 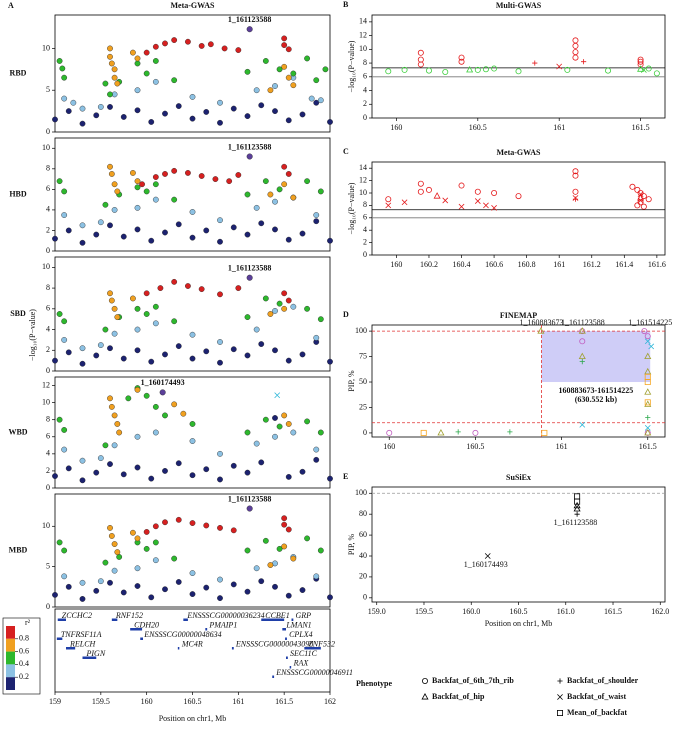 What do you see at coordinates (345, 476) in the screenshot?
I see `panel-label: E` at bounding box center [345, 476].